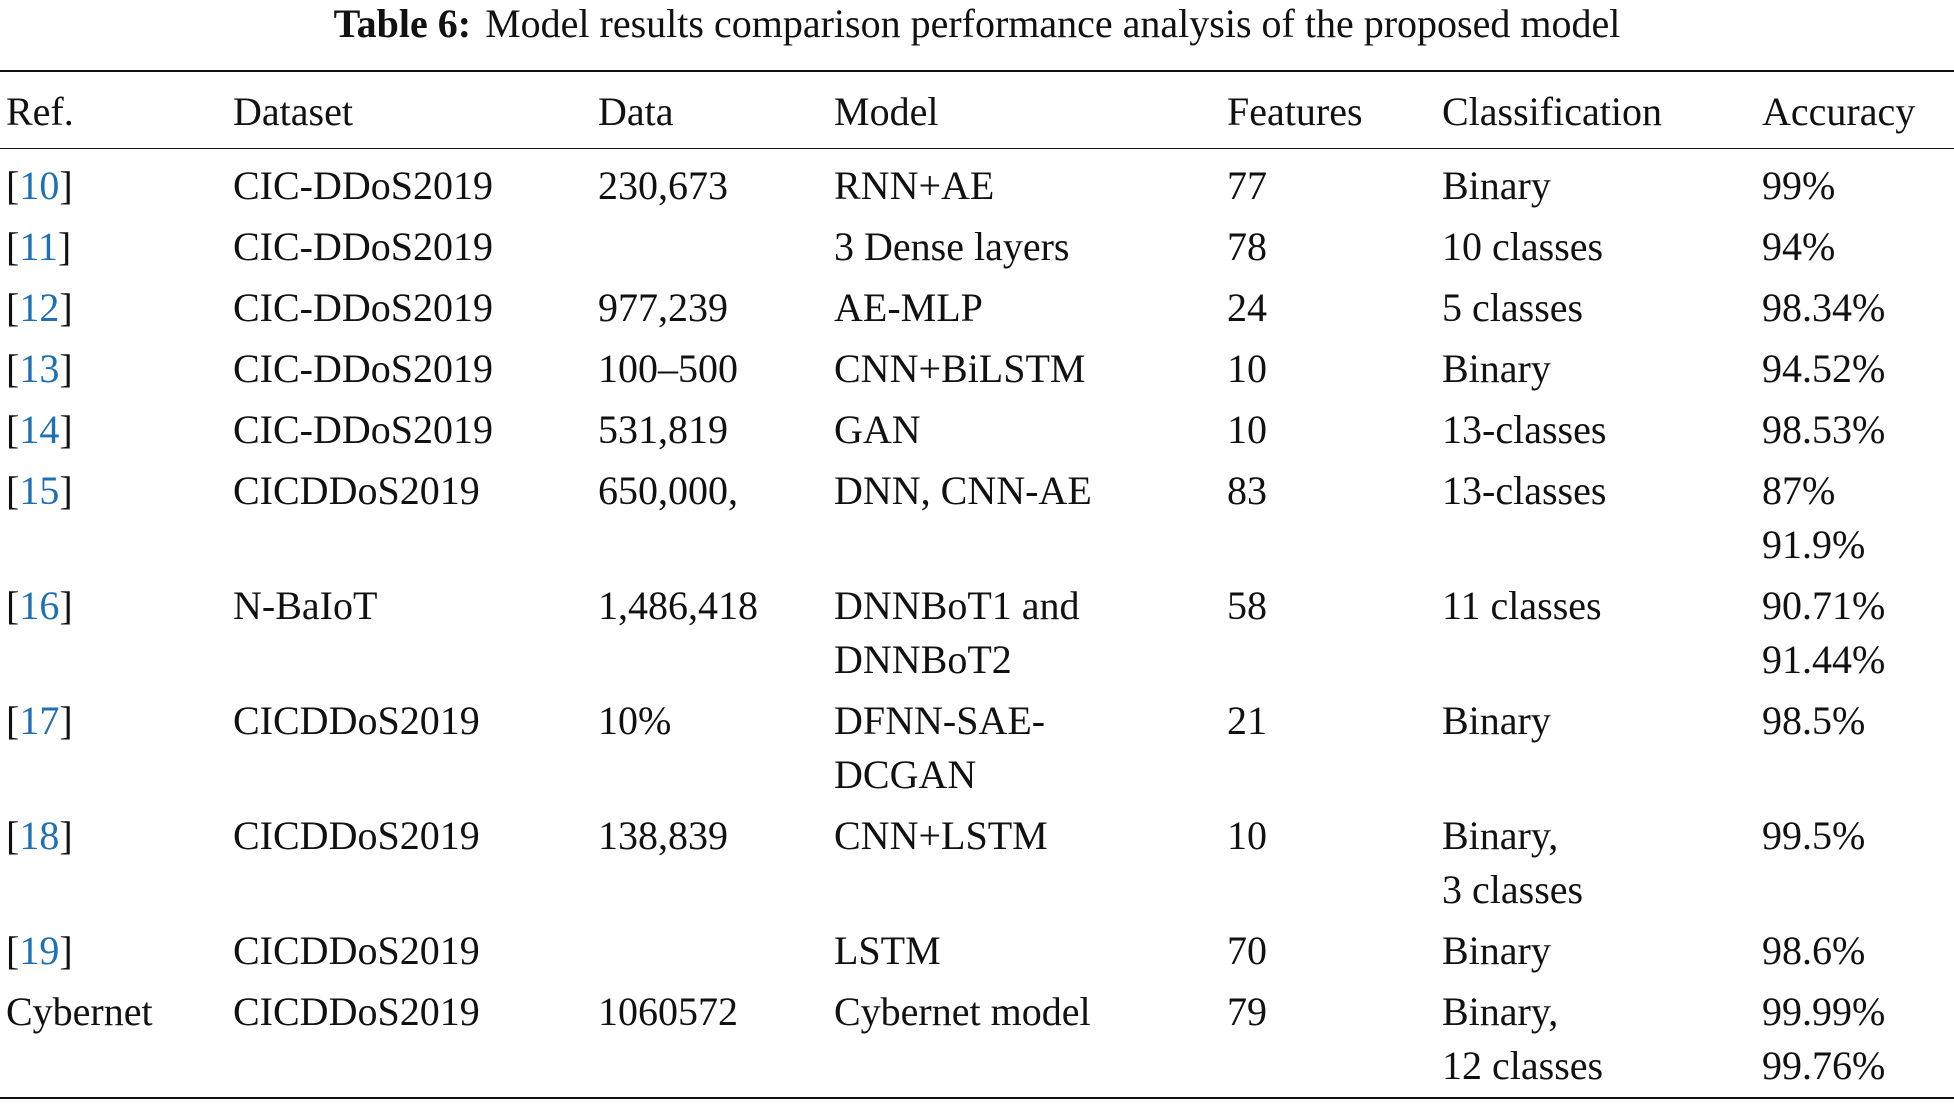 The width and height of the screenshot is (1954, 1108). Describe the element at coordinates (39, 950) in the screenshot. I see `ref-link: 19` at that location.